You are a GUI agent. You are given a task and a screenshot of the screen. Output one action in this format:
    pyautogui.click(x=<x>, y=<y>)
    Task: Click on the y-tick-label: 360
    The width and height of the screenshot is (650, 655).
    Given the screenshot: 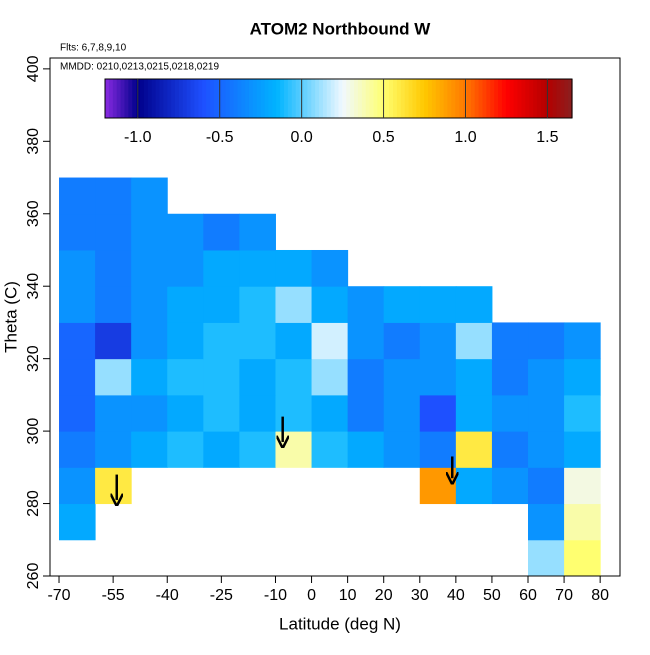 What is the action you would take?
    pyautogui.click(x=33, y=213)
    